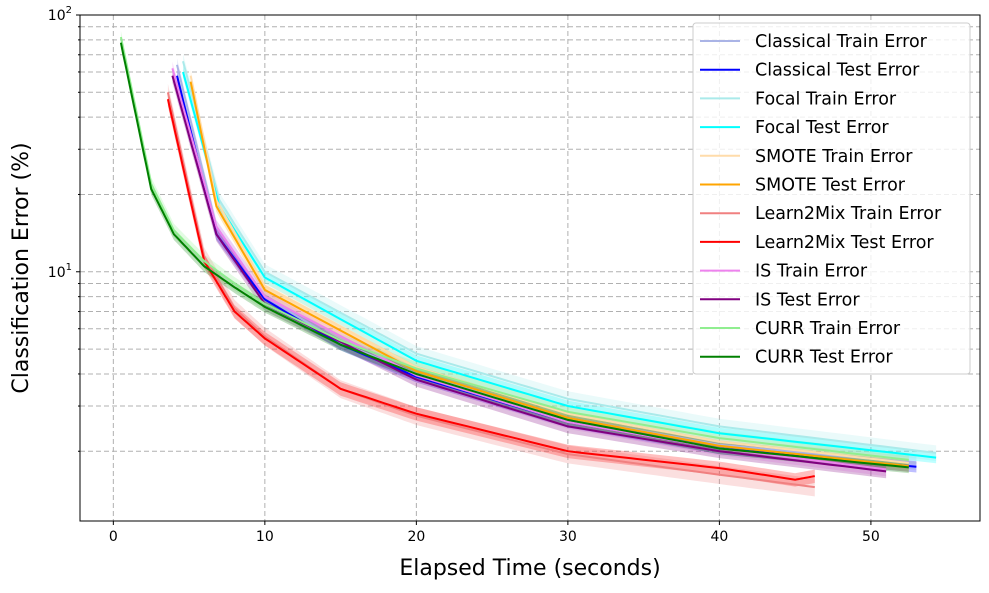  What do you see at coordinates (568, 537) in the screenshot?
I see `x-tick-label: 30` at bounding box center [568, 537].